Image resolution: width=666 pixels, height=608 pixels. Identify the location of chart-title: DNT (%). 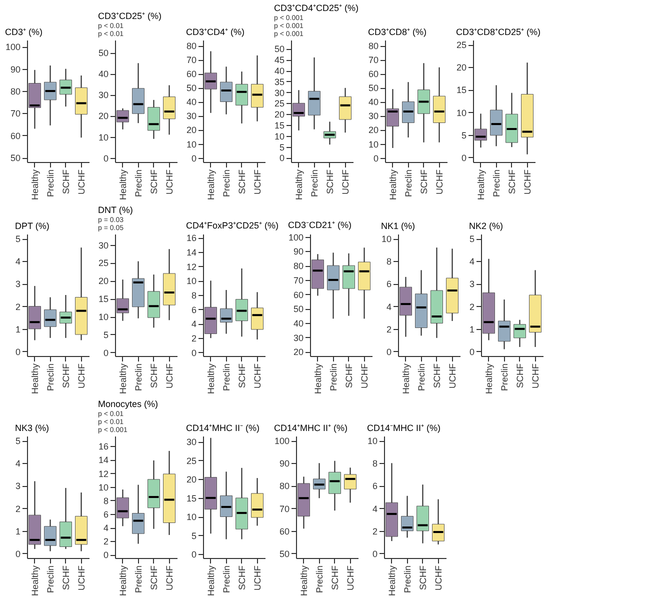
(115, 210).